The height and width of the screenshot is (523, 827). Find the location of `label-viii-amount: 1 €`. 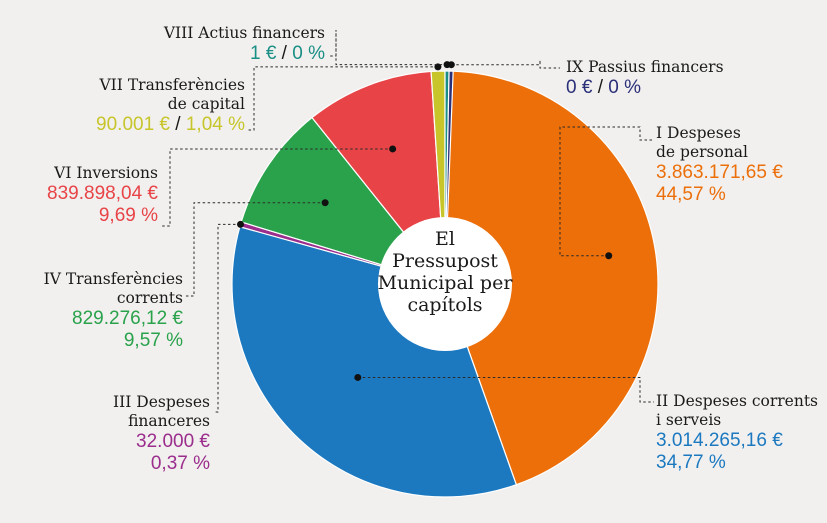

label-viii-amount: 1 € is located at coordinates (263, 53).